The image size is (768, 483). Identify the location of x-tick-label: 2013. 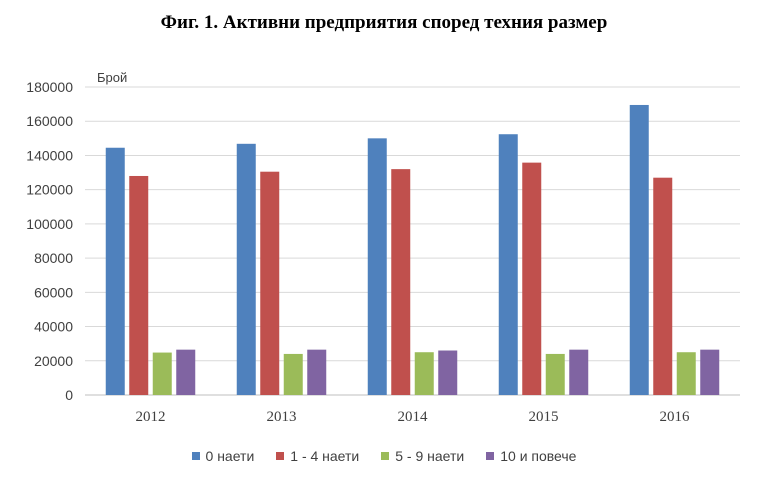
(282, 417).